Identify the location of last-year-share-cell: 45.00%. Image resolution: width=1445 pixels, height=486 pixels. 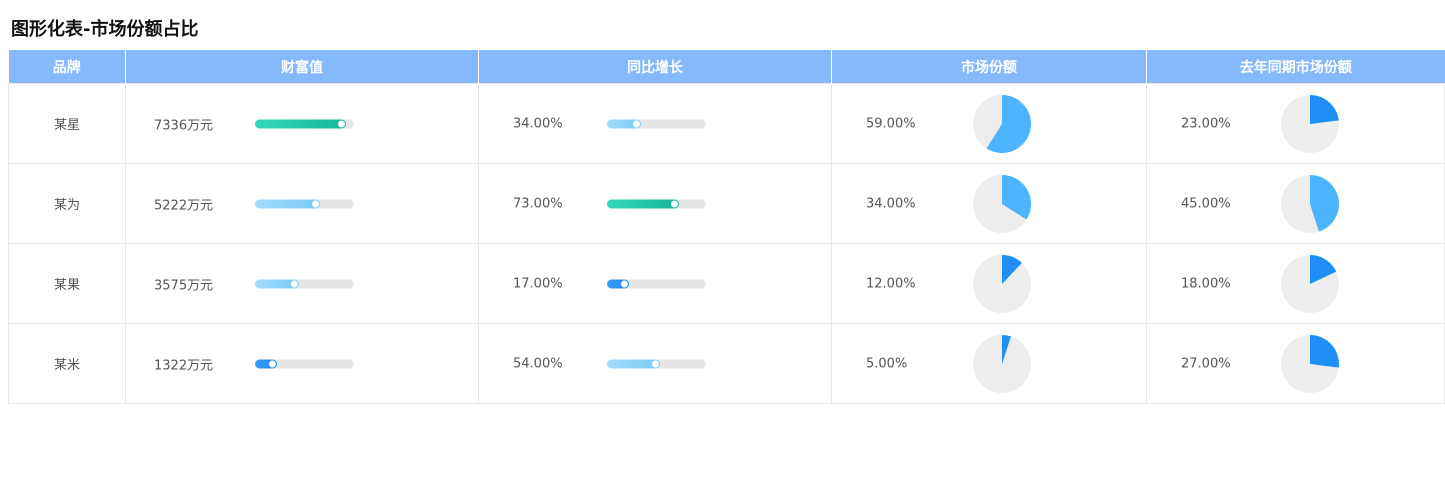
(1295, 203).